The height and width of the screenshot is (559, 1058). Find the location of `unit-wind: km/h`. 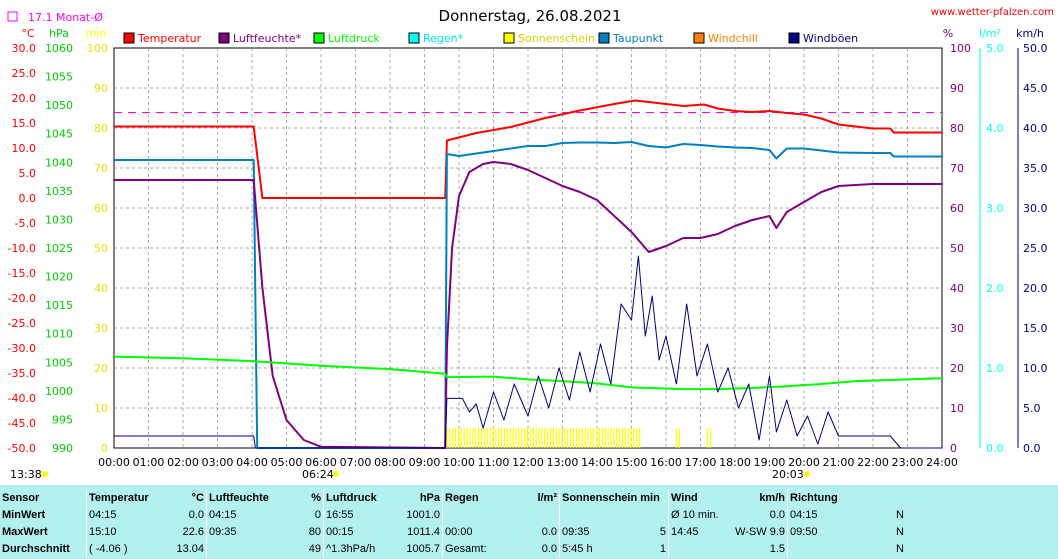

unit-wind: km/h is located at coordinates (1030, 33).